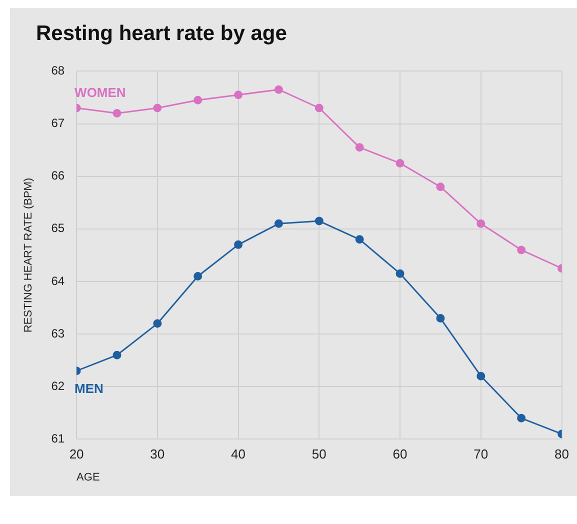 The image size is (577, 524). Describe the element at coordinates (562, 454) in the screenshot. I see `x-tick-label: 80` at that location.